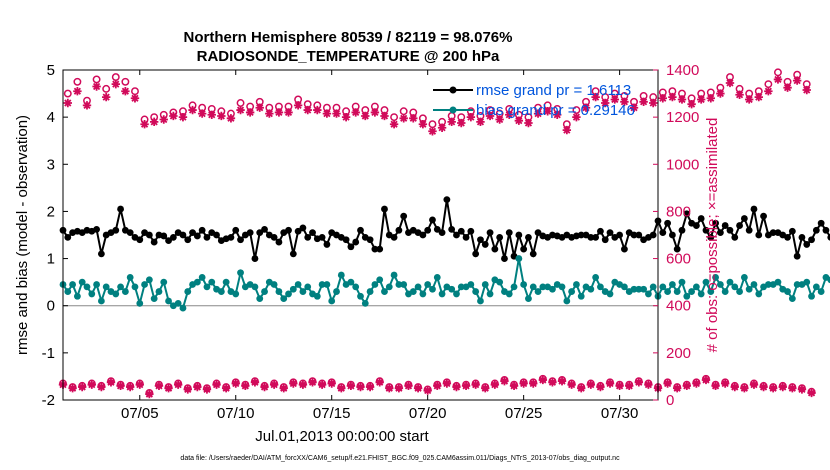 Image resolution: width=830 pixels, height=470 pixels. Describe the element at coordinates (332, 413) in the screenshot. I see `x-tick-label: 07/15` at that location.